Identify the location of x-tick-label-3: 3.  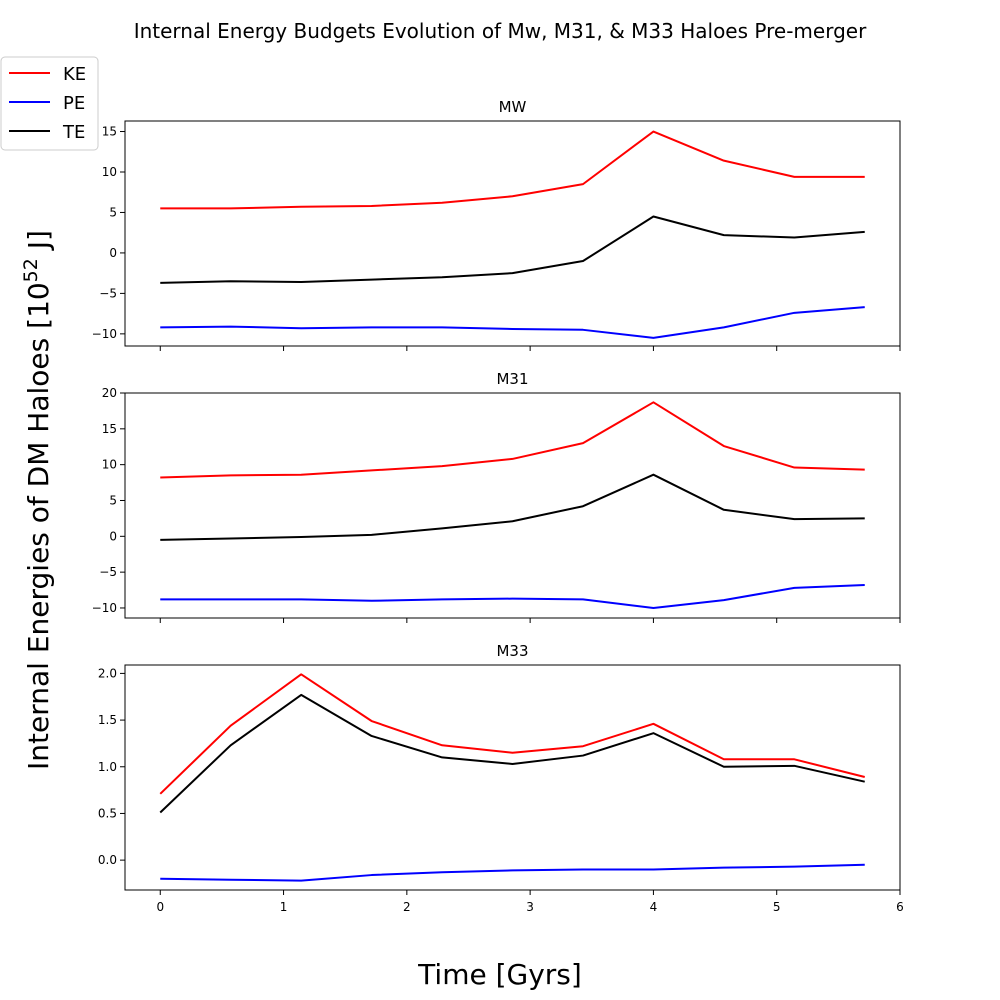
(530, 907).